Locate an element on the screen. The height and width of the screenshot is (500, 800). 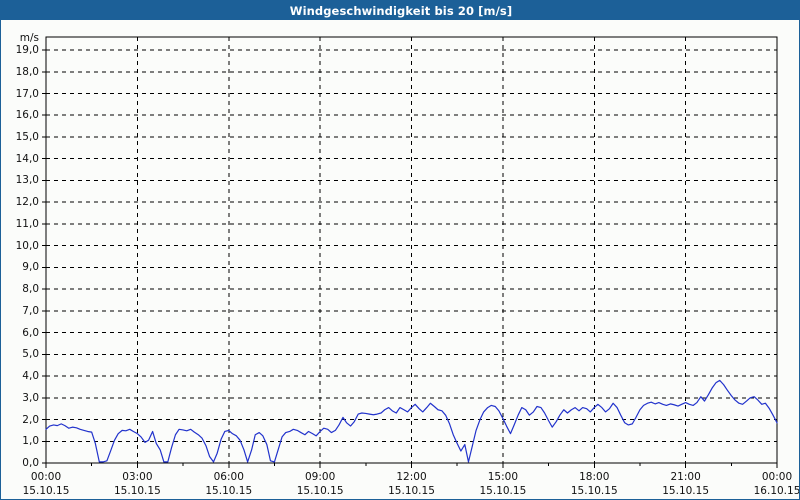
y-axis-tick-label: 12,0 is located at coordinates (27, 202).